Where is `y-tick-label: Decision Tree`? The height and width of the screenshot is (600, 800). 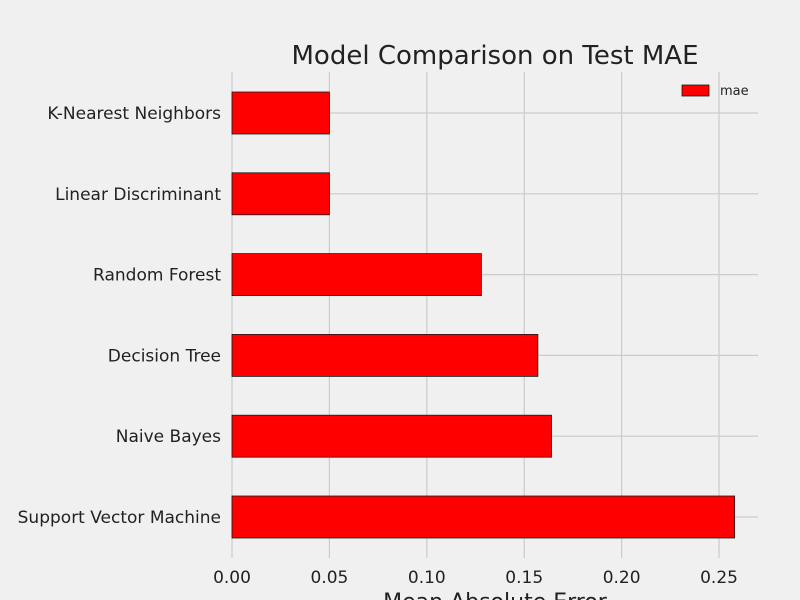
y-tick-label: Decision Tree is located at coordinates (164, 356).